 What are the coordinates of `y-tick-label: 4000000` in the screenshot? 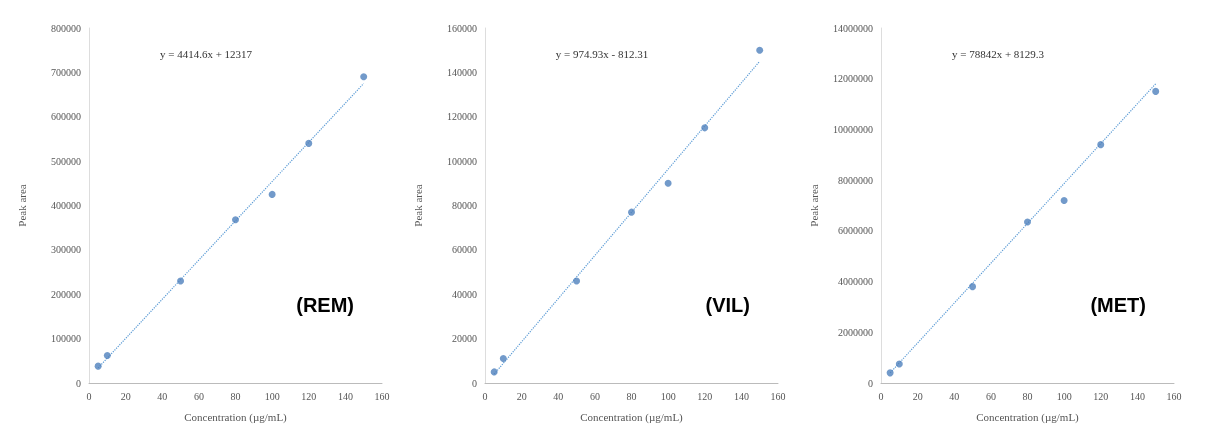 It's located at (855, 282).